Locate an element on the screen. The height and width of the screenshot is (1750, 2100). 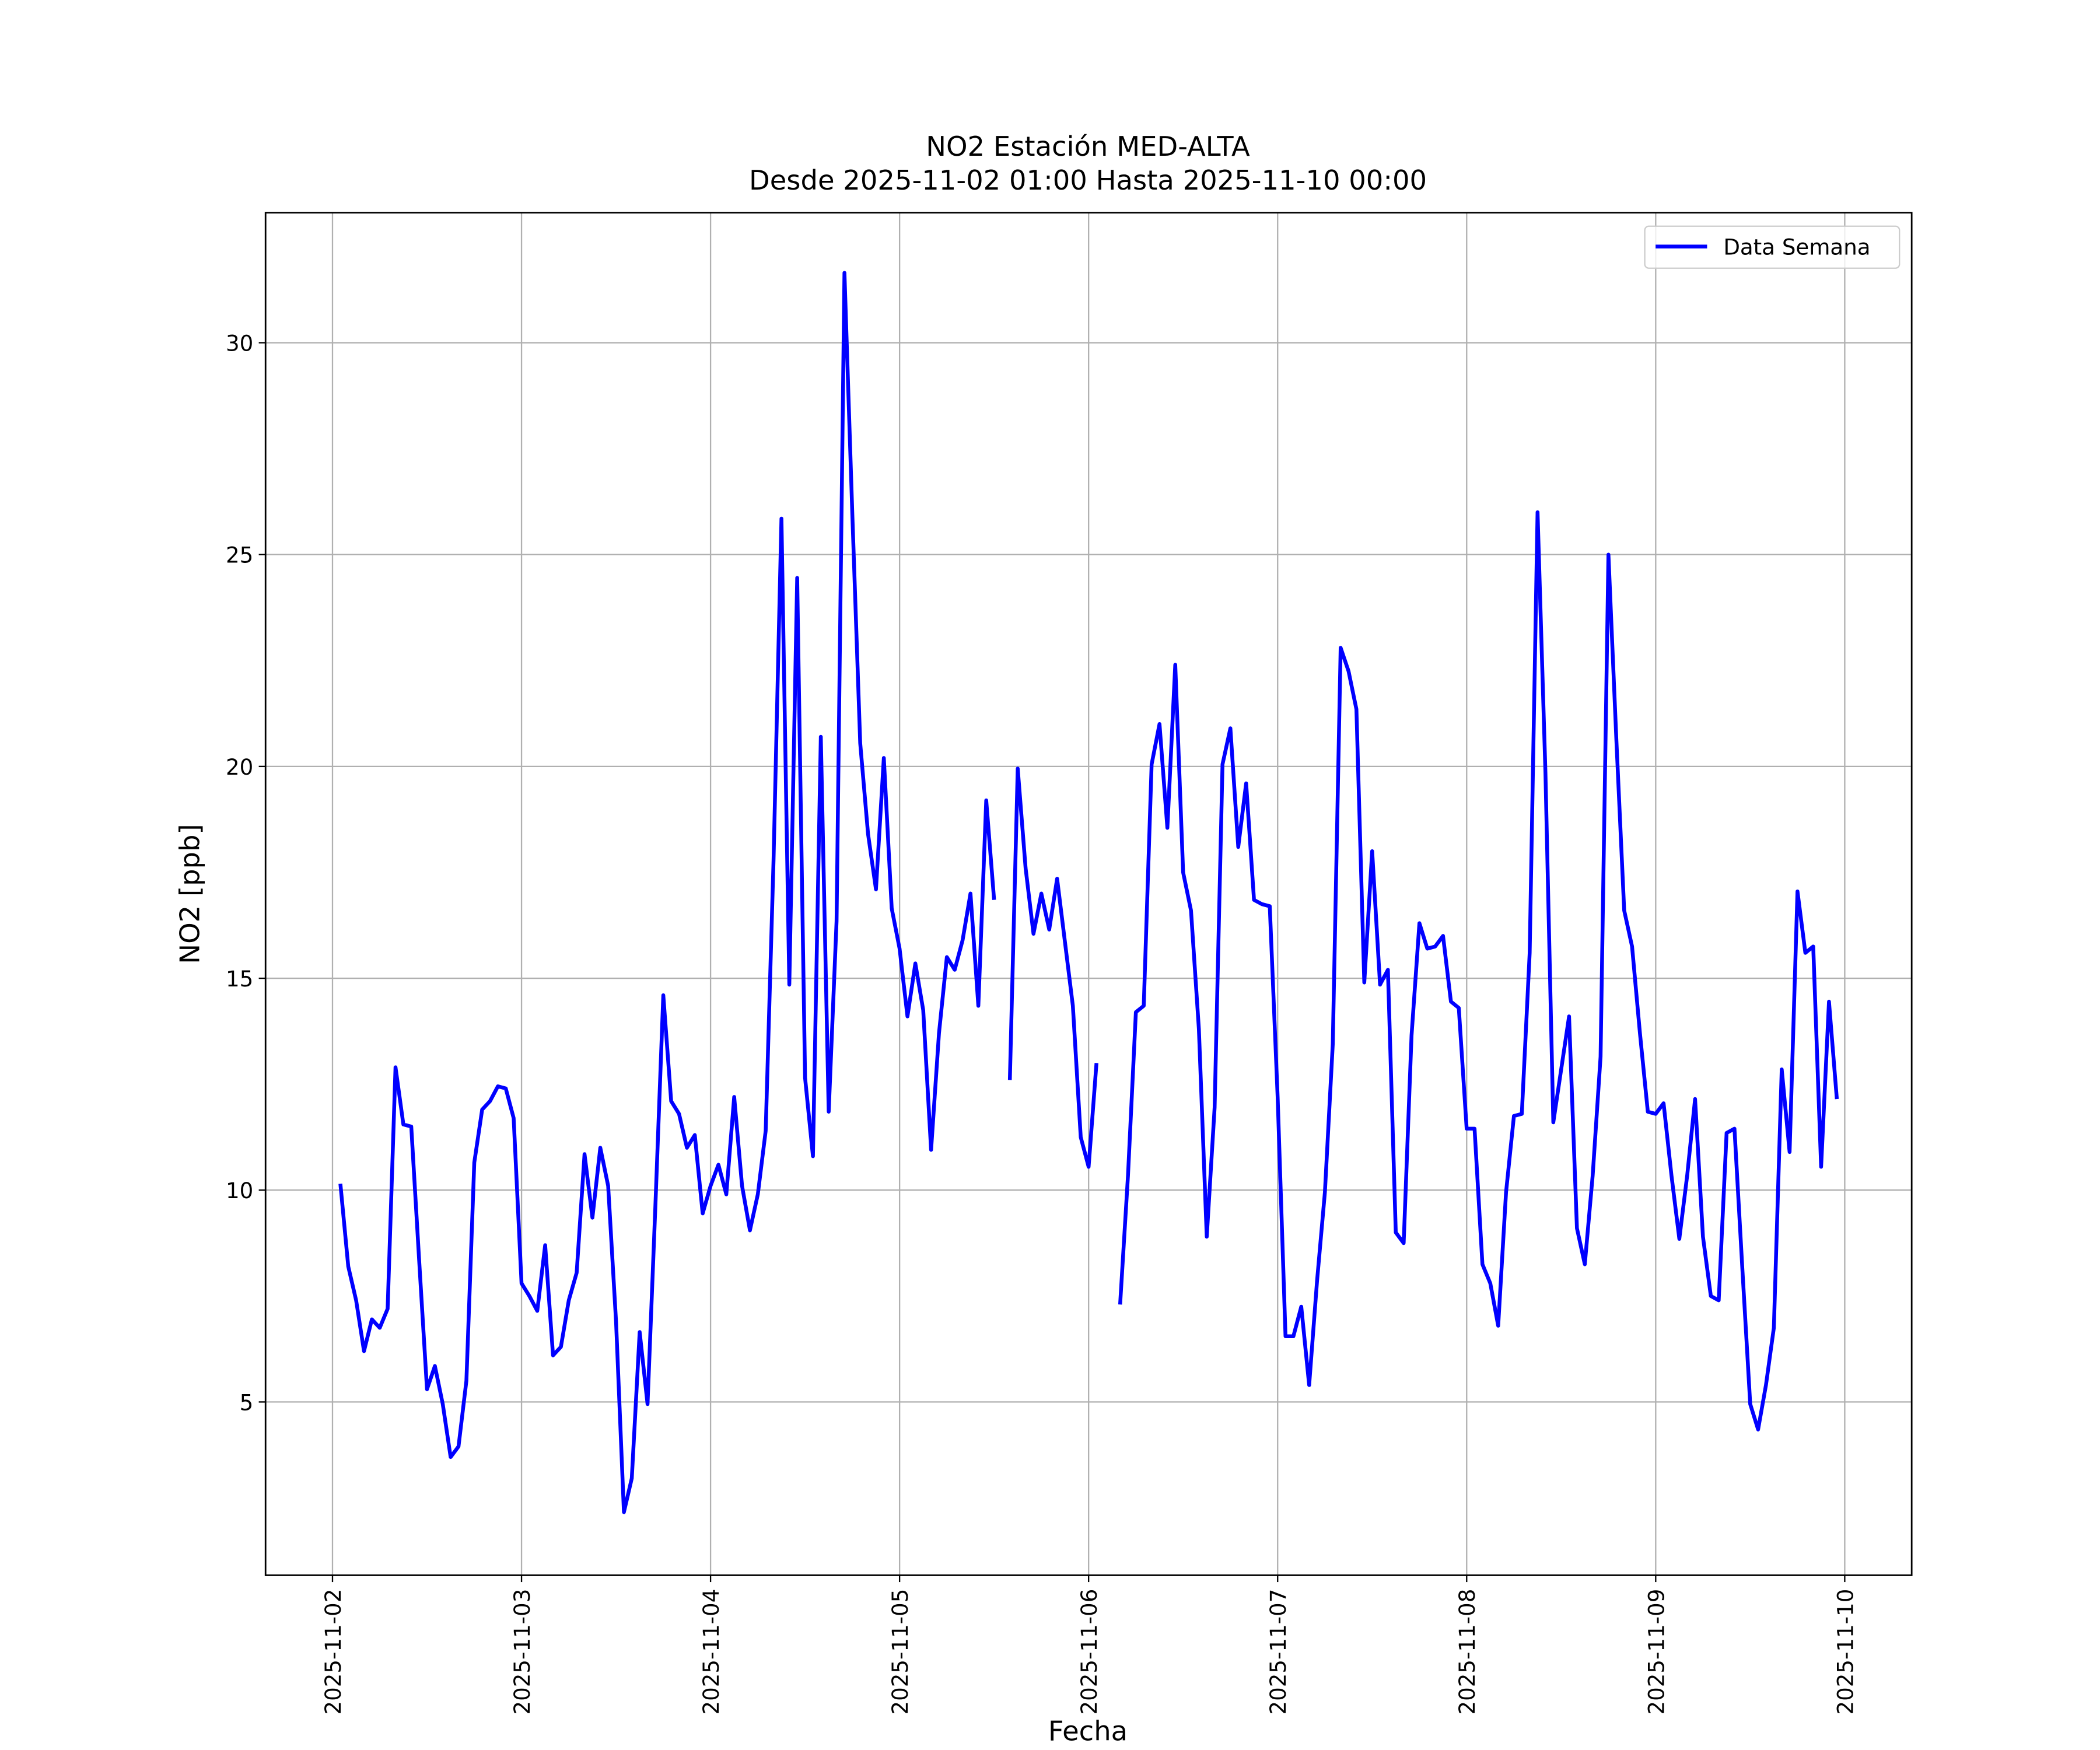
x-tick-label: 2025-11-07 is located at coordinates (1279, 1652).